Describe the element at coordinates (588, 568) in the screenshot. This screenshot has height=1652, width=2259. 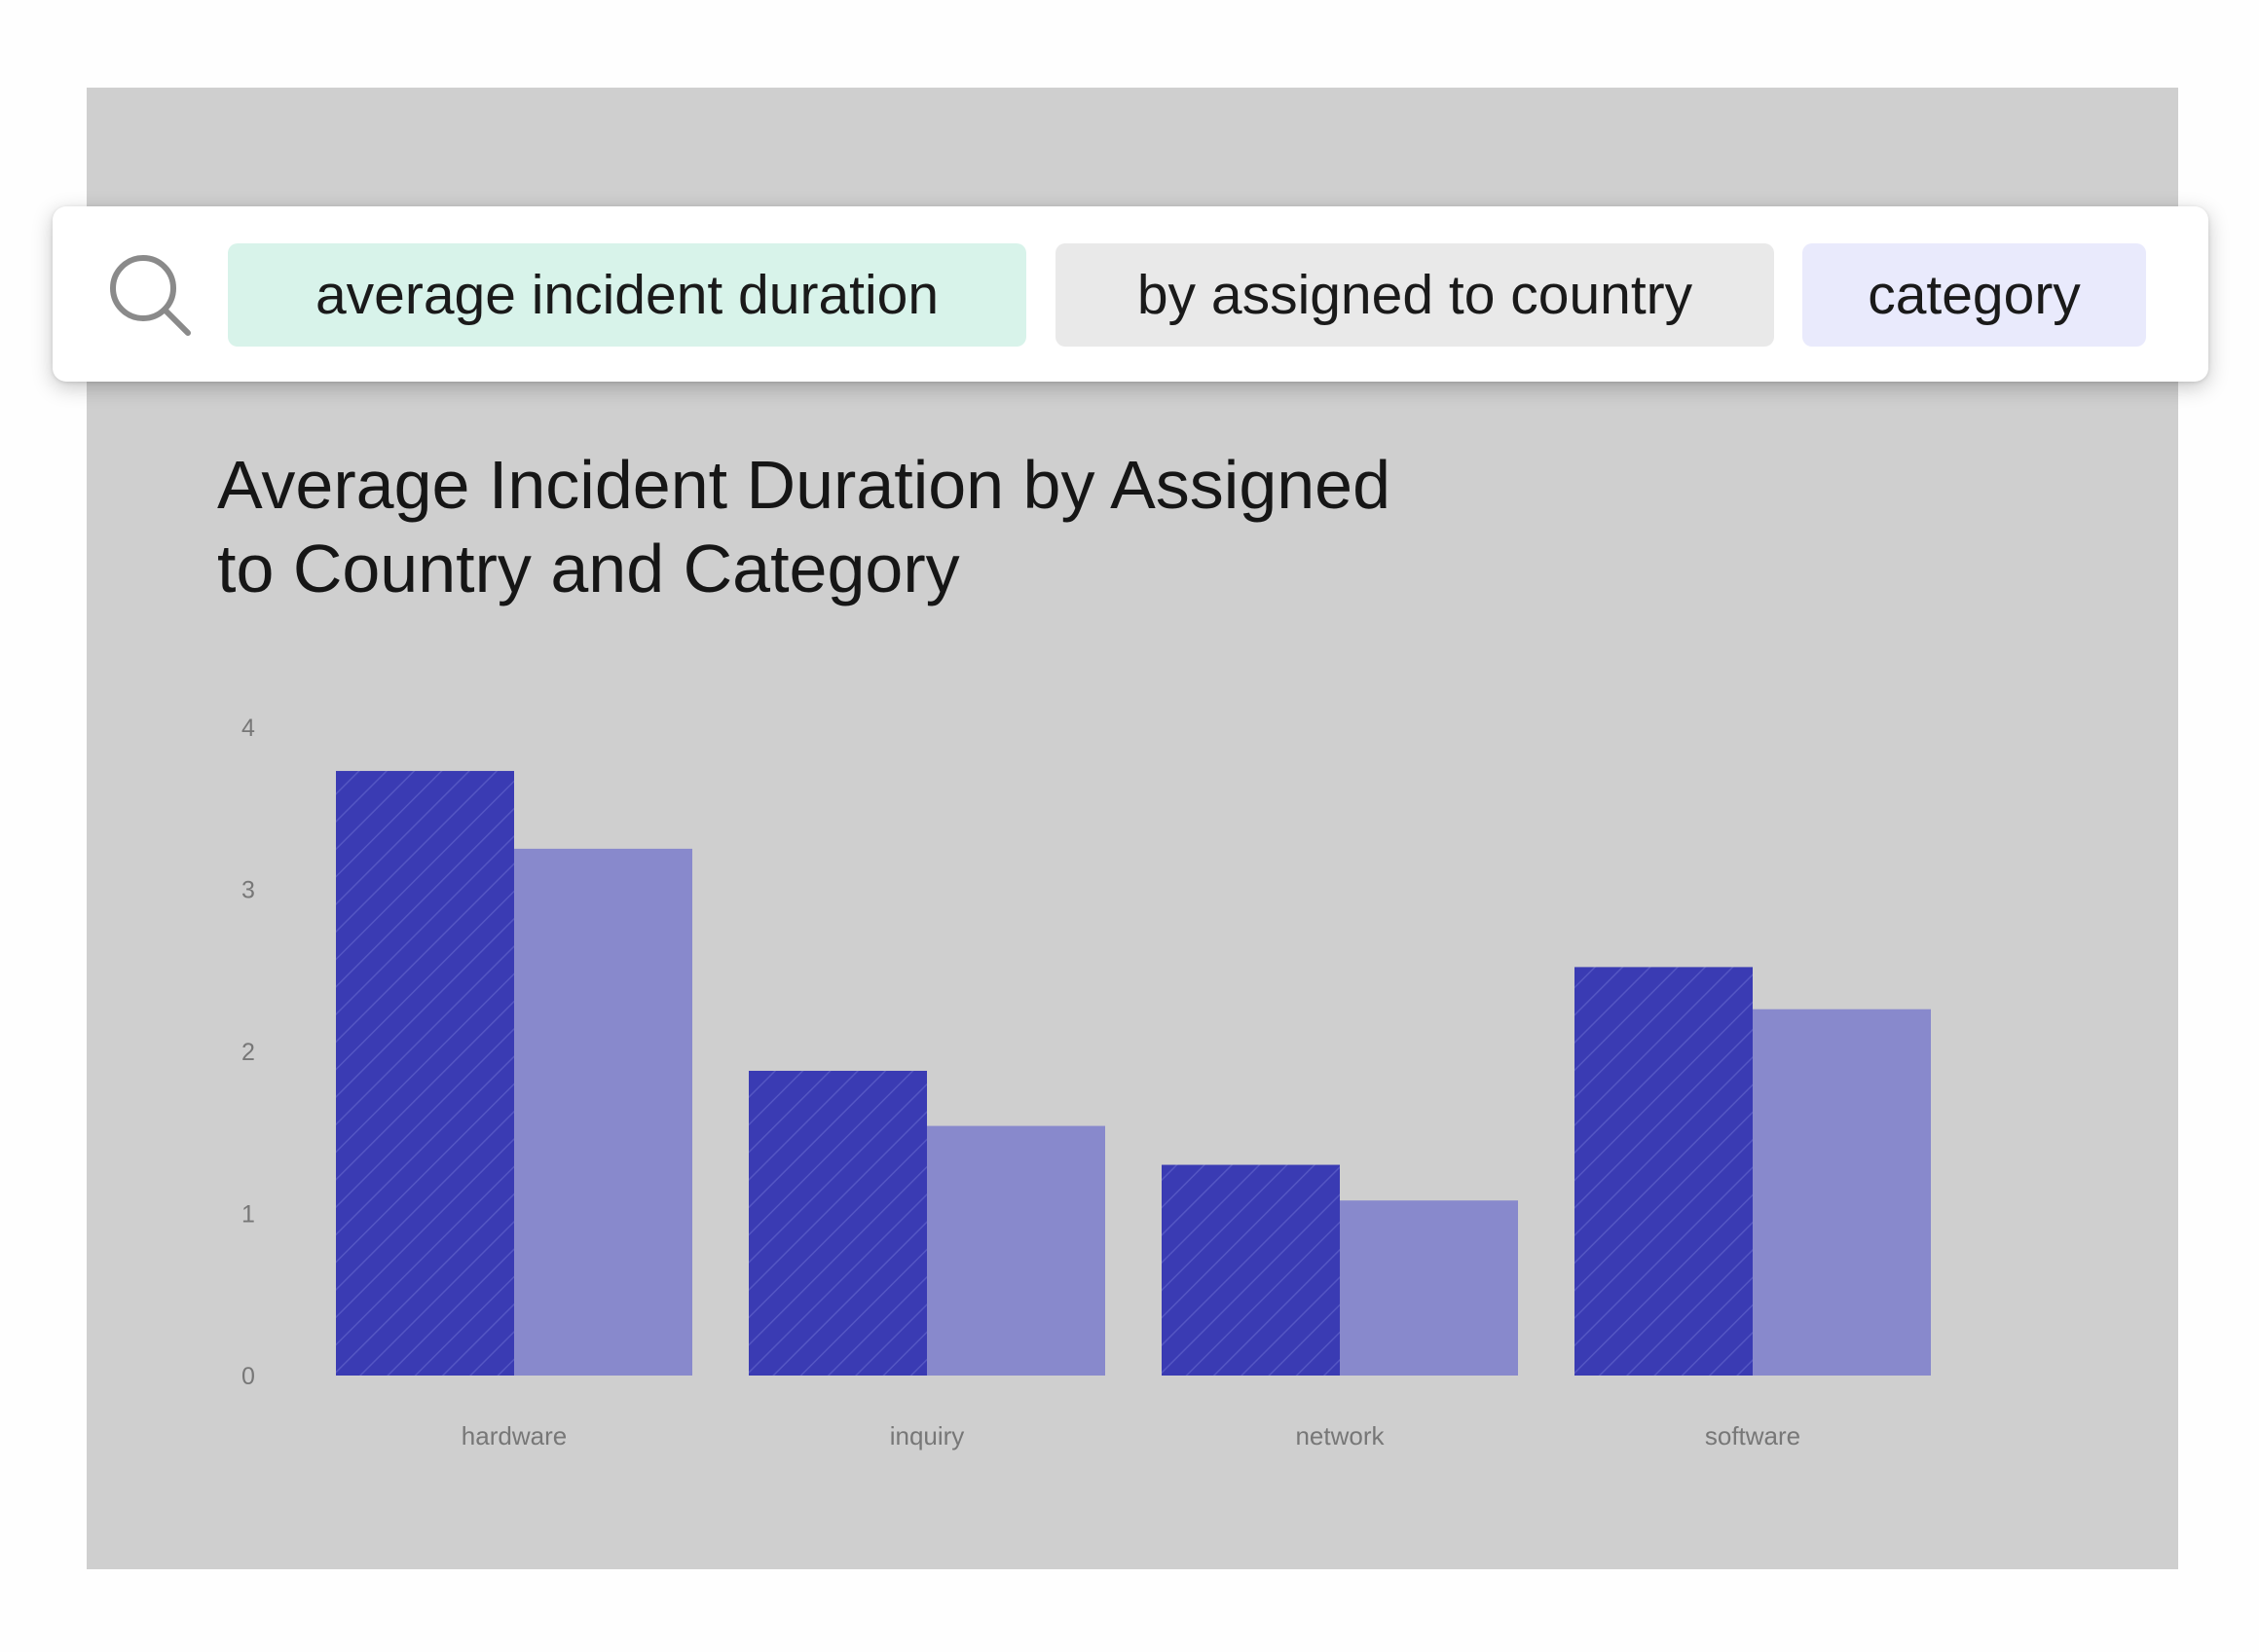
I see `chart-title-line-2: to Country and Category` at that location.